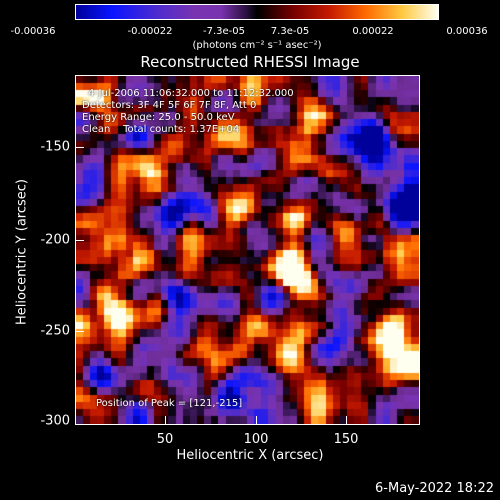 The height and width of the screenshot is (500, 500). I want to click on colorbar-tick-label: -0.00022, so click(150, 31).